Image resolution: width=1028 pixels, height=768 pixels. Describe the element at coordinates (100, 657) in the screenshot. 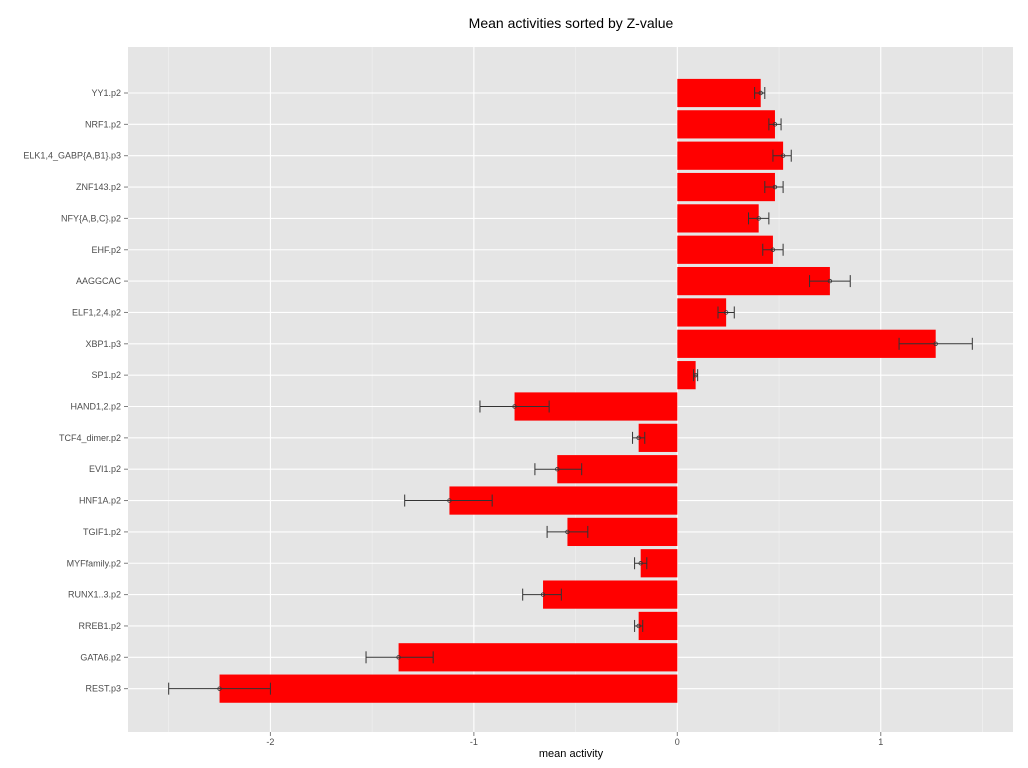

I see `y-tick-label: GATA6.p2` at that location.